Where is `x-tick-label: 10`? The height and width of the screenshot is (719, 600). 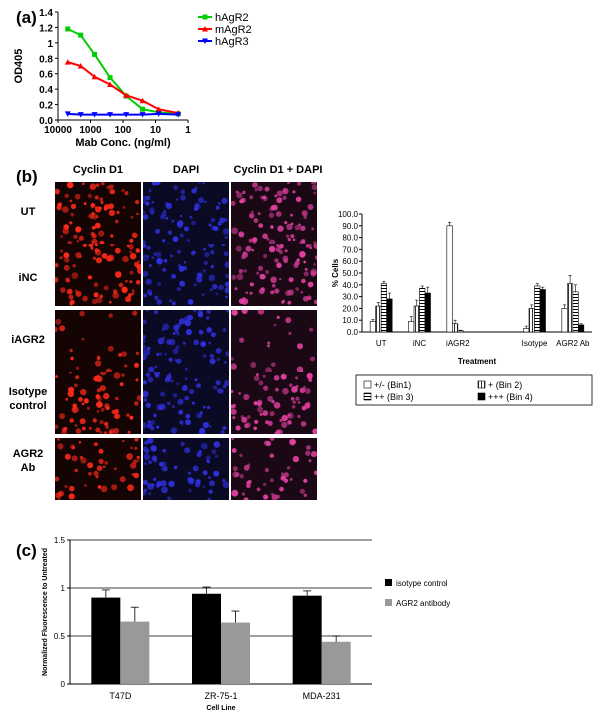 x-tick-label: 10 is located at coordinates (156, 130).